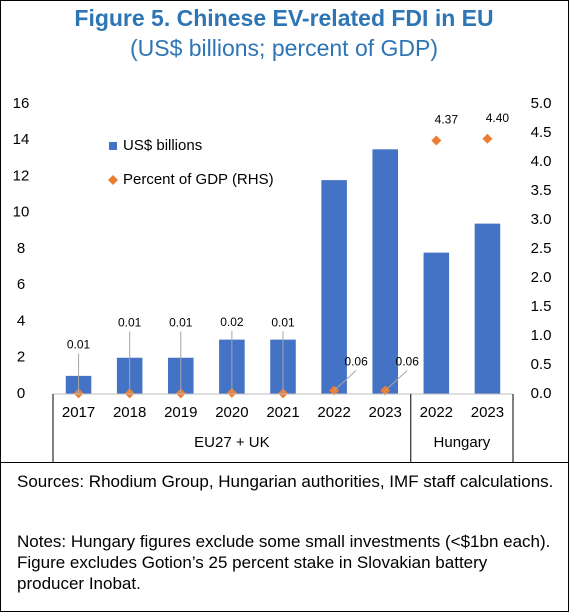  I want to click on y2-tick-label: 5.0, so click(541, 103).